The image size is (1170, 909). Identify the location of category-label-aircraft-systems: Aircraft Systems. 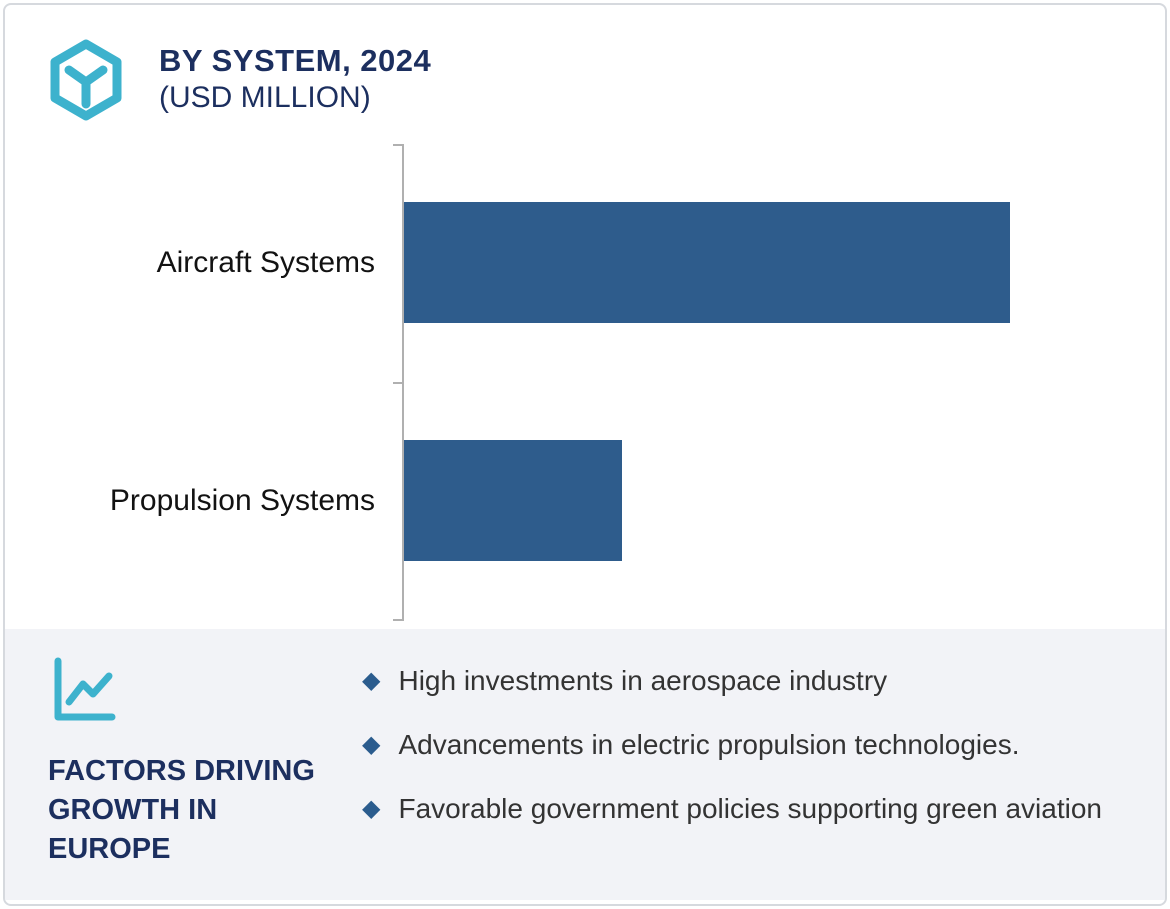
(265, 262).